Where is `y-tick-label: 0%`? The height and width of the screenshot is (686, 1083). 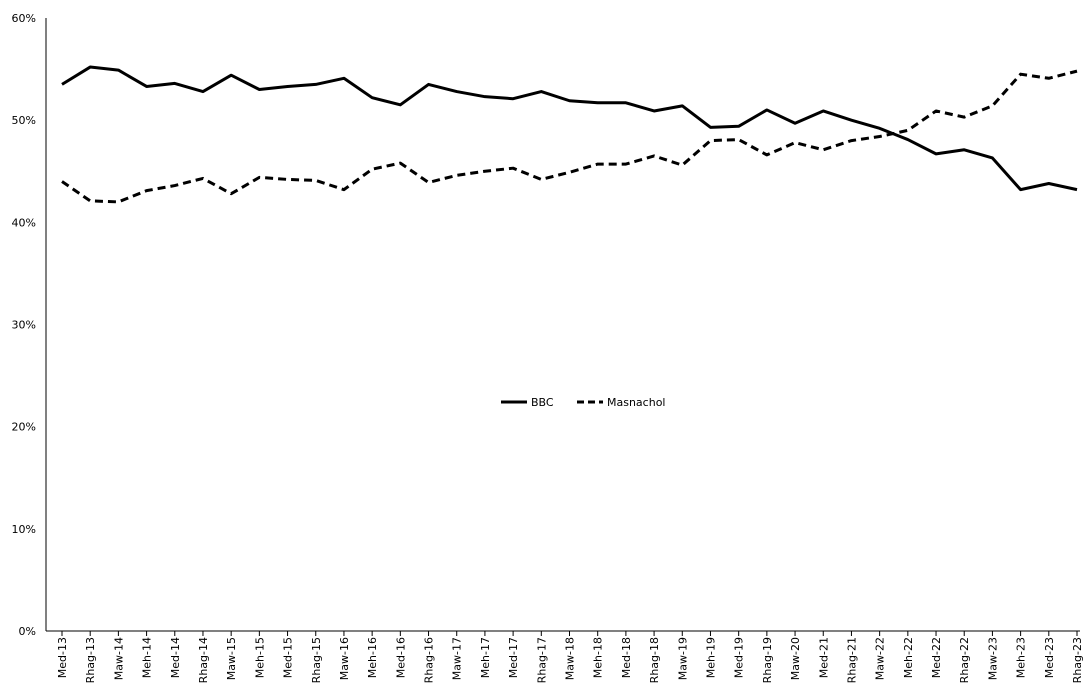
y-tick-label: 0% is located at coordinates (27, 631).